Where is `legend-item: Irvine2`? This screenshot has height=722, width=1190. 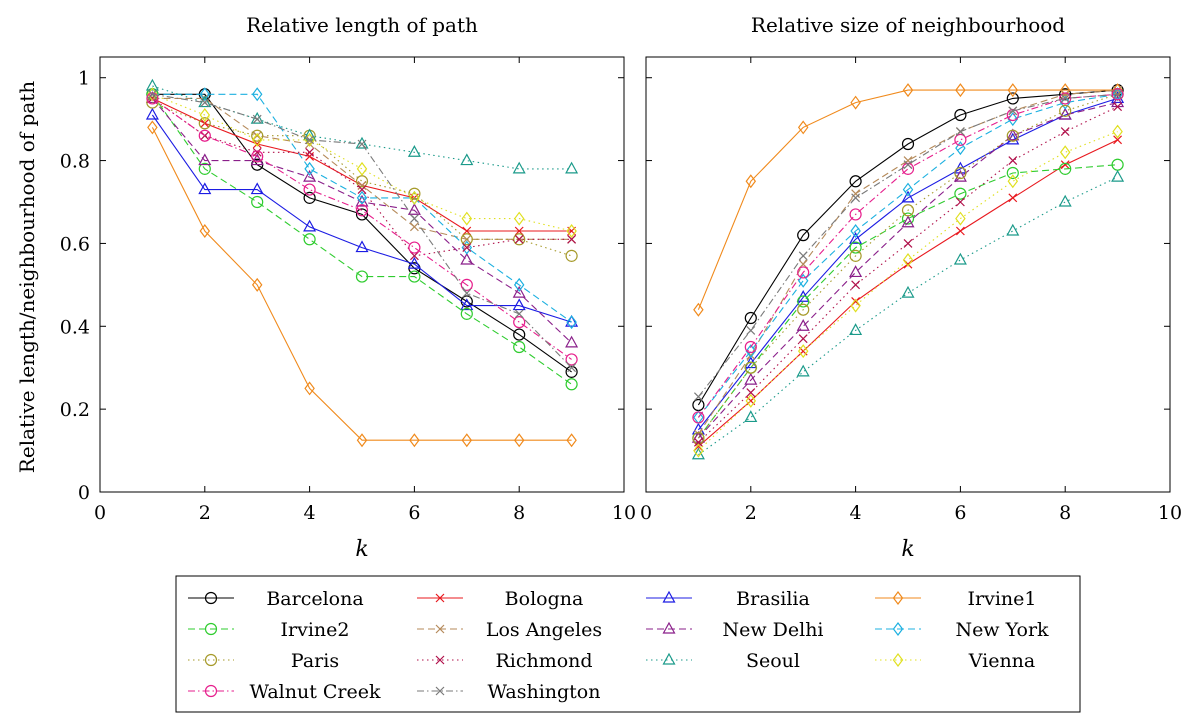 legend-item: Irvine2 is located at coordinates (268, 630).